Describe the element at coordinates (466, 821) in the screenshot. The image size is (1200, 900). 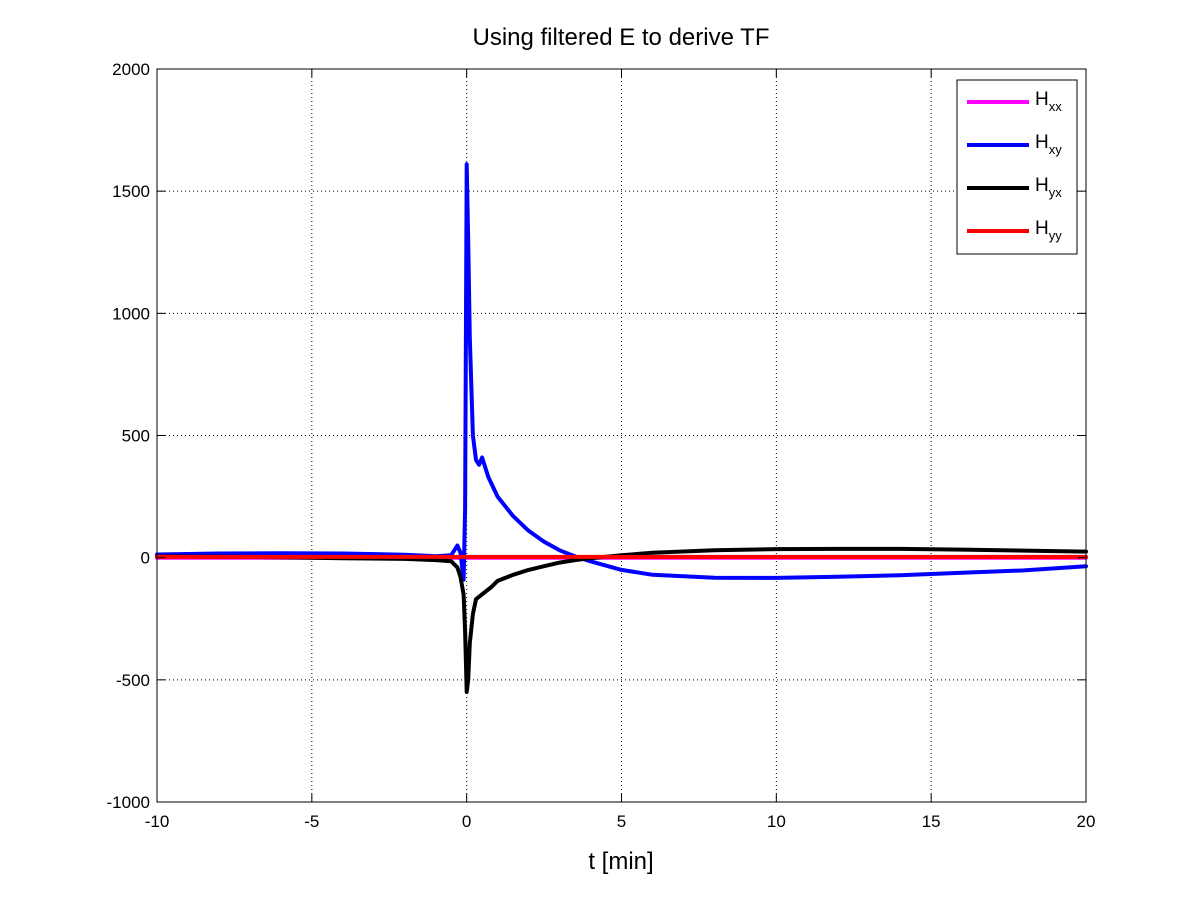
I see `x-tick-label: 0` at that location.